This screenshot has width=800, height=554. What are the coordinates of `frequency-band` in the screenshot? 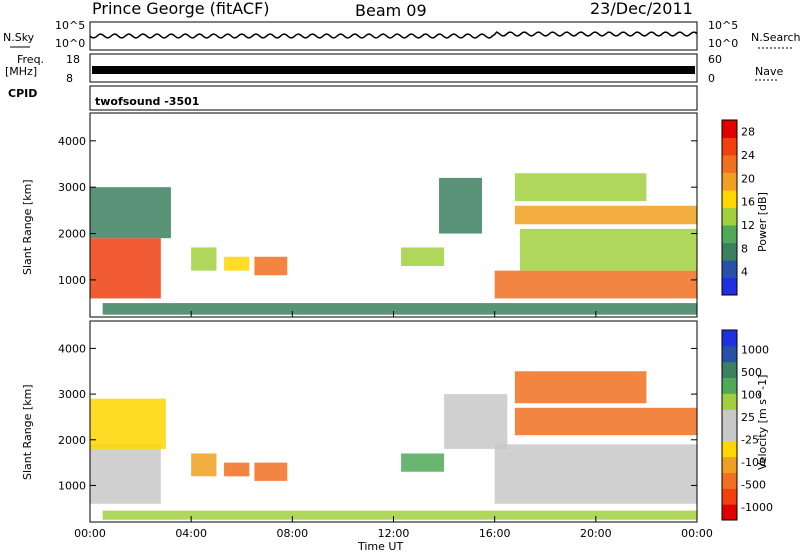 It's located at (393, 70).